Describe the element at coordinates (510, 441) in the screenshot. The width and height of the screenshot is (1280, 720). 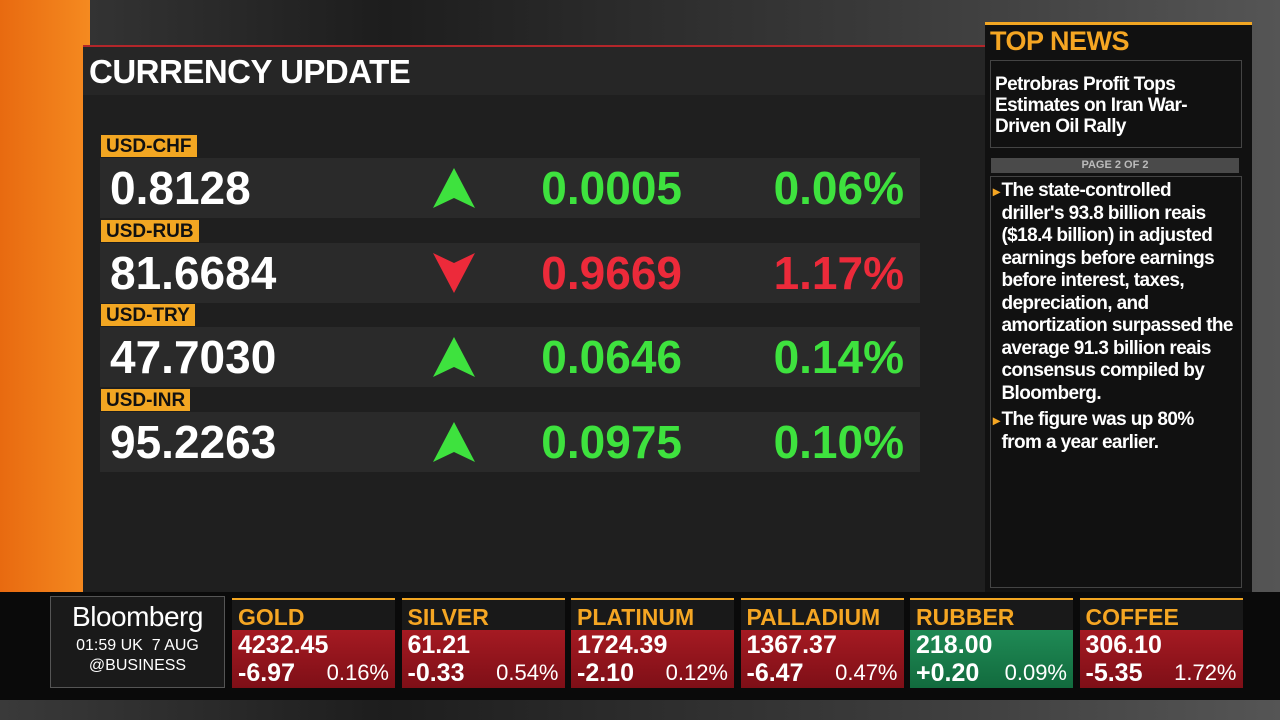
I see `currency-row: 95.2263 0.0975 0.10%` at that location.